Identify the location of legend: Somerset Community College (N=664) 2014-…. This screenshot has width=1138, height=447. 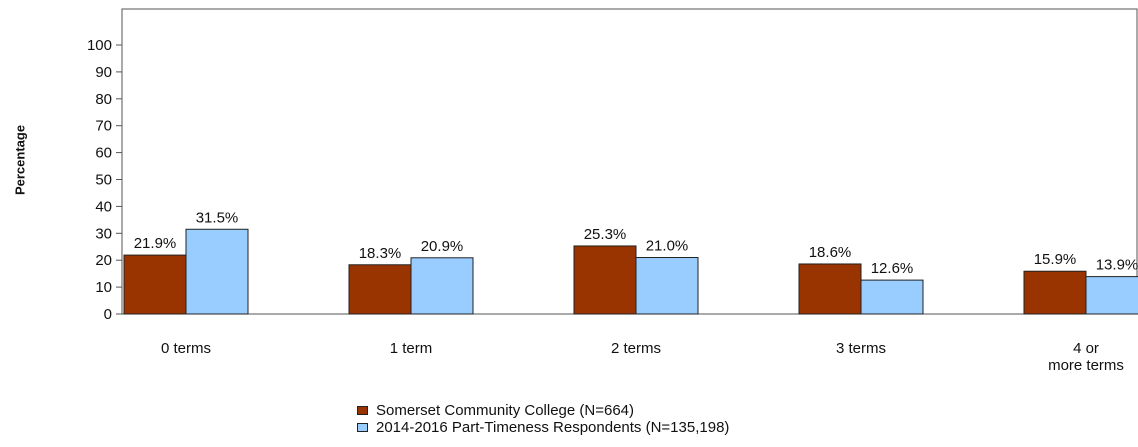
(543, 419).